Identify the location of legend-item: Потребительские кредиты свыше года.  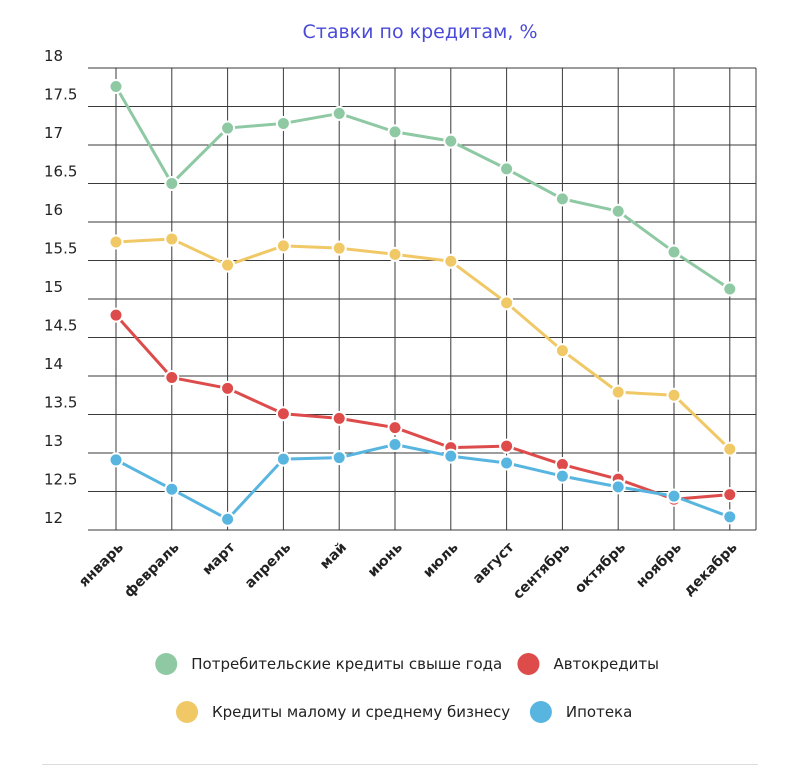
(328, 664).